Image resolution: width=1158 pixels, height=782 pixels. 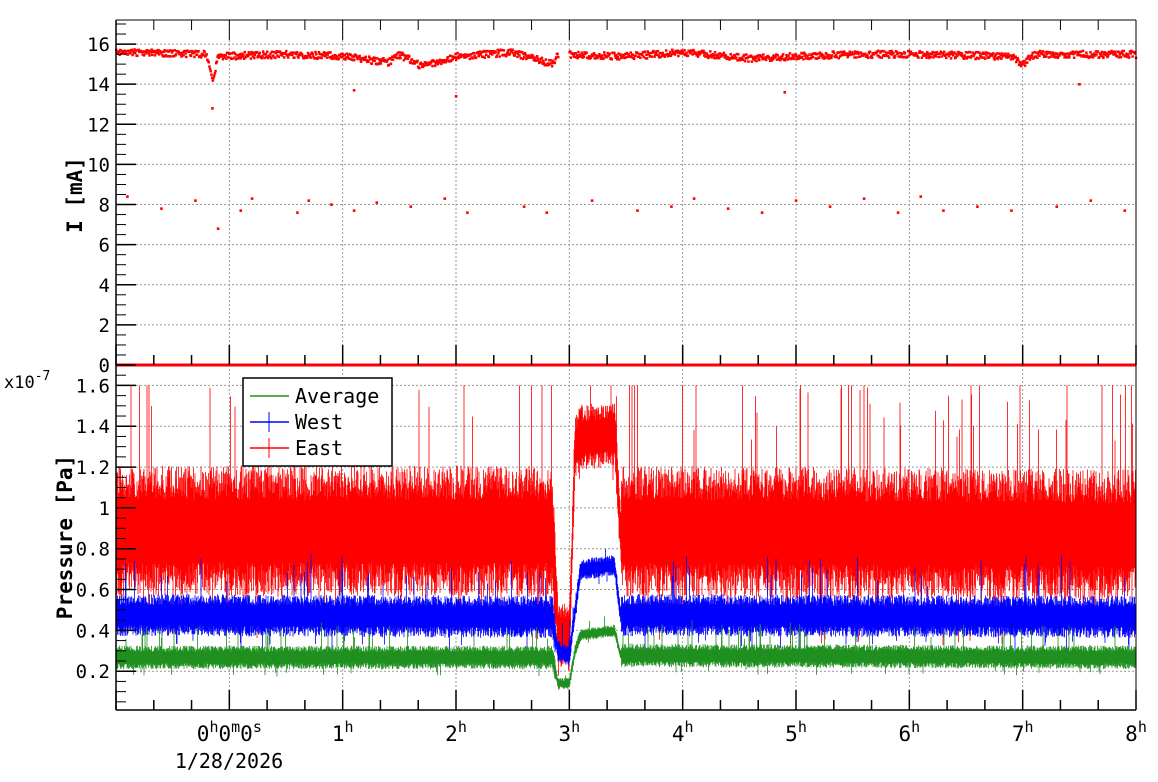 What do you see at coordinates (93, 427) in the screenshot?
I see `bottom-y-tick-label: 1.4` at bounding box center [93, 427].